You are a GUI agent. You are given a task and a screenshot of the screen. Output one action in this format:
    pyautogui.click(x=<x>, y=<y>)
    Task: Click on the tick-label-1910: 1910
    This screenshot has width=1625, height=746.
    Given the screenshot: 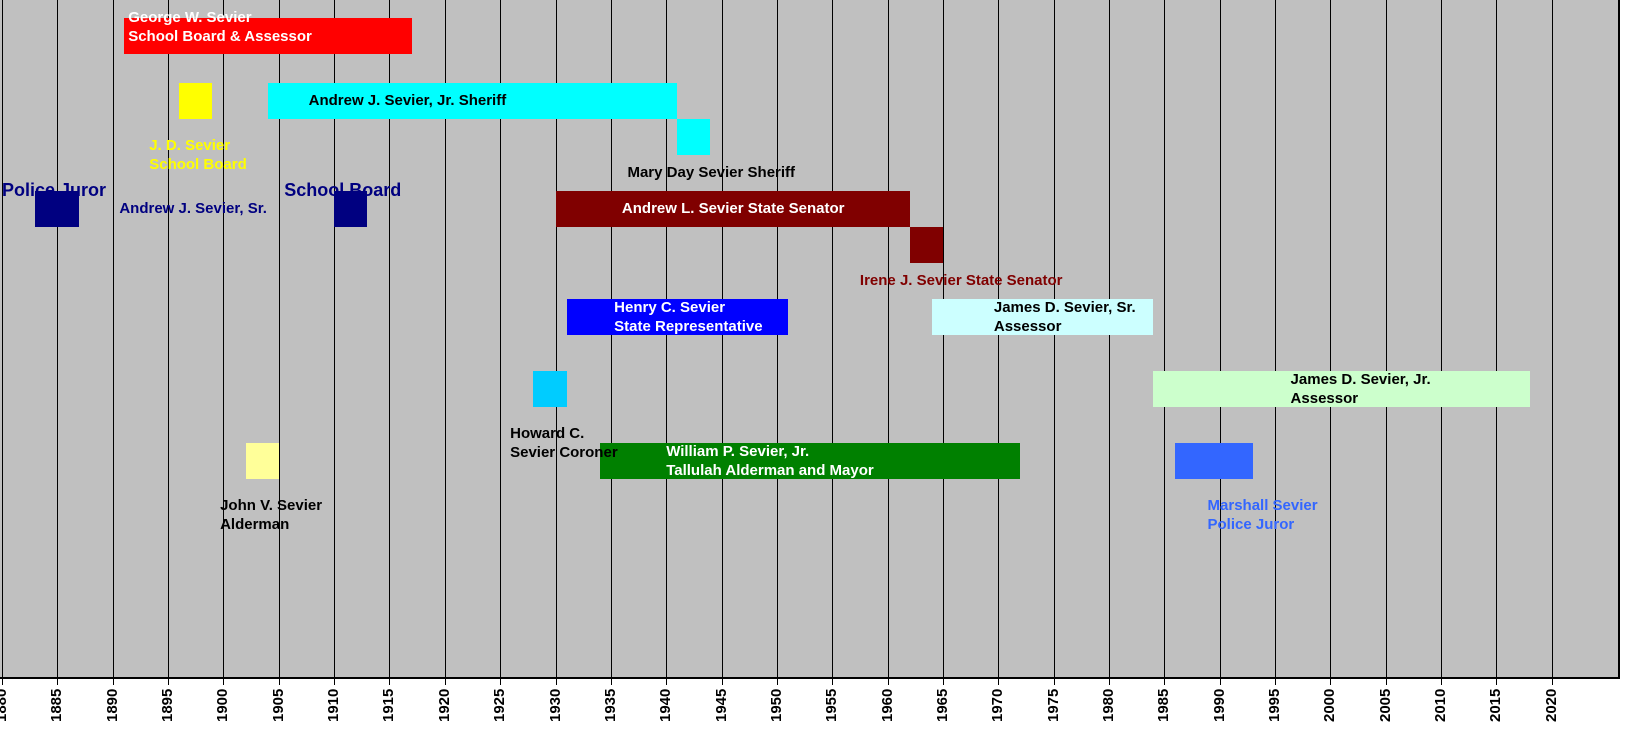 What is the action you would take?
    pyautogui.click(x=334, y=705)
    